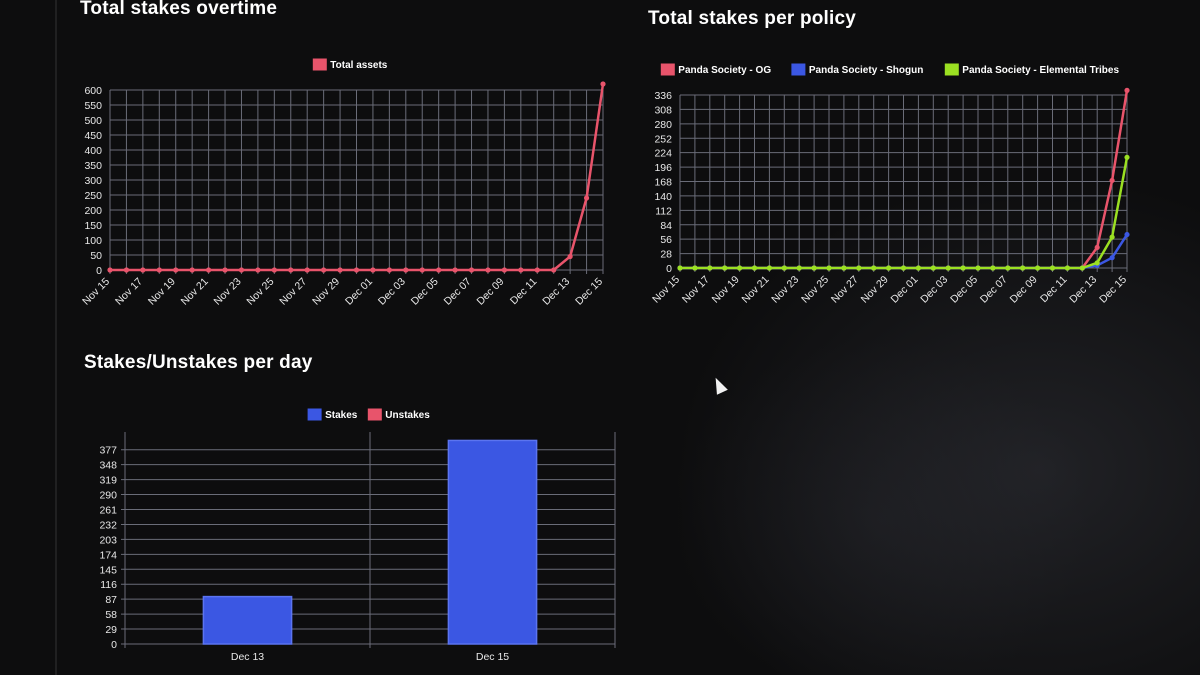  Describe the element at coordinates (719, 385) in the screenshot. I see `mouse-pointer-icon` at that location.